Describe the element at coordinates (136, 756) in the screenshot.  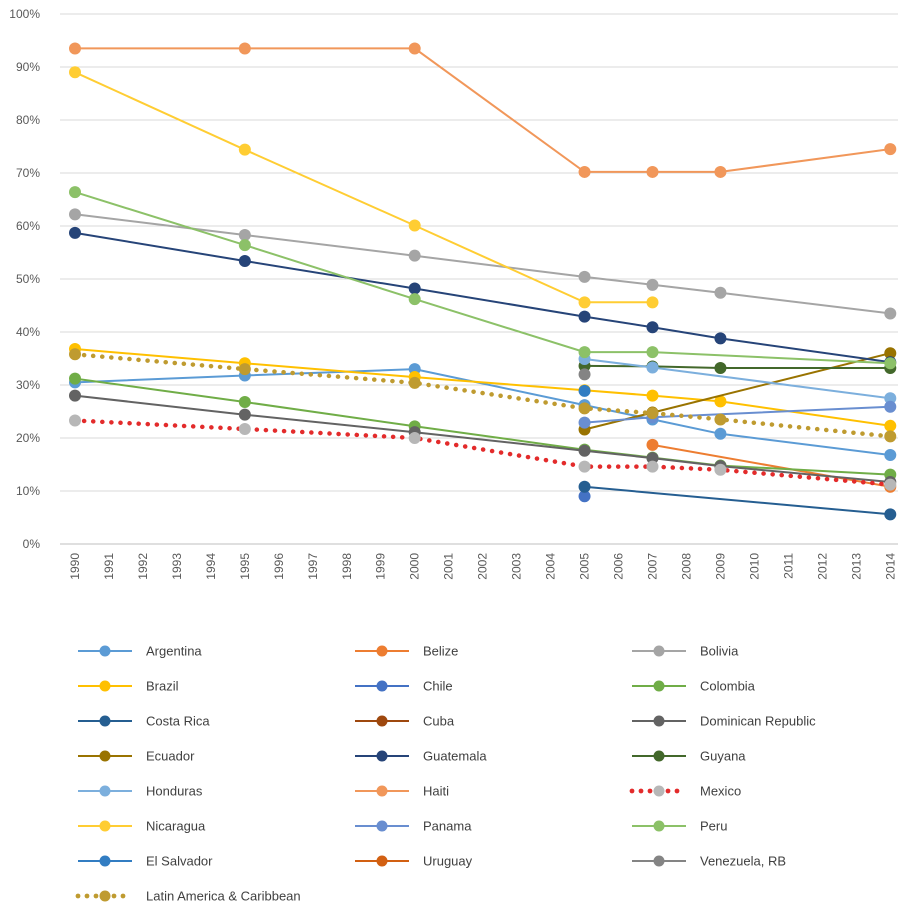
I see `legend-item: Ecuador` at that location.